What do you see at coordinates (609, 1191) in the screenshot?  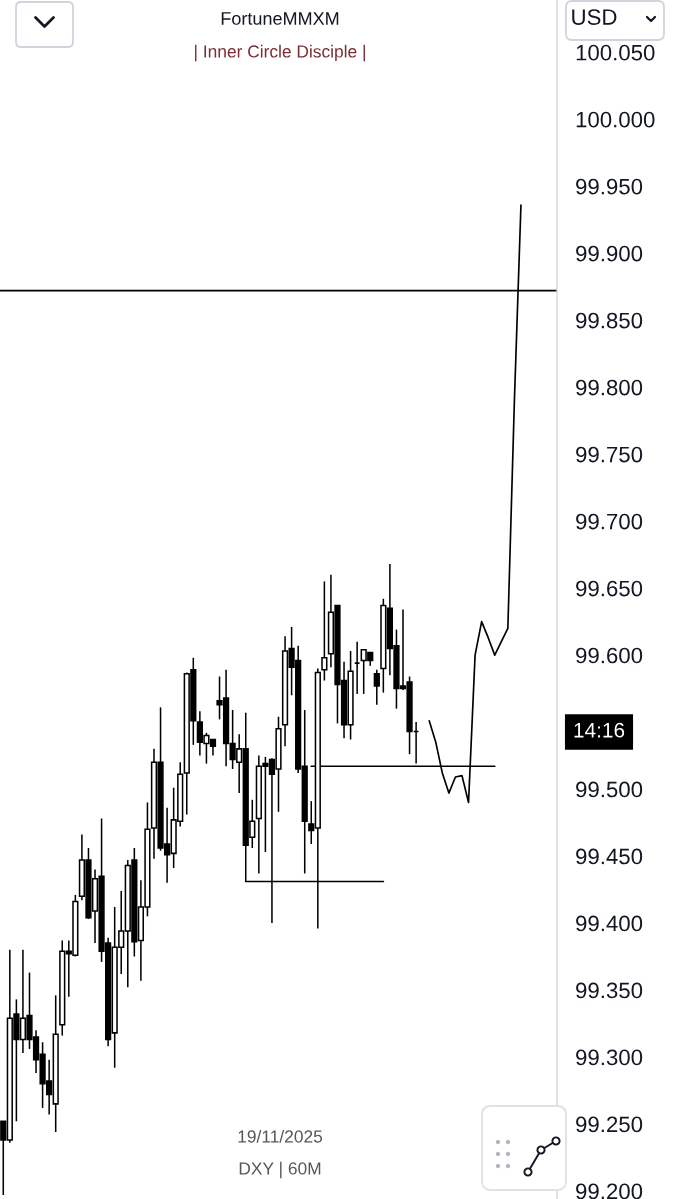 I see `y-tick-label: 99.200` at bounding box center [609, 1191].